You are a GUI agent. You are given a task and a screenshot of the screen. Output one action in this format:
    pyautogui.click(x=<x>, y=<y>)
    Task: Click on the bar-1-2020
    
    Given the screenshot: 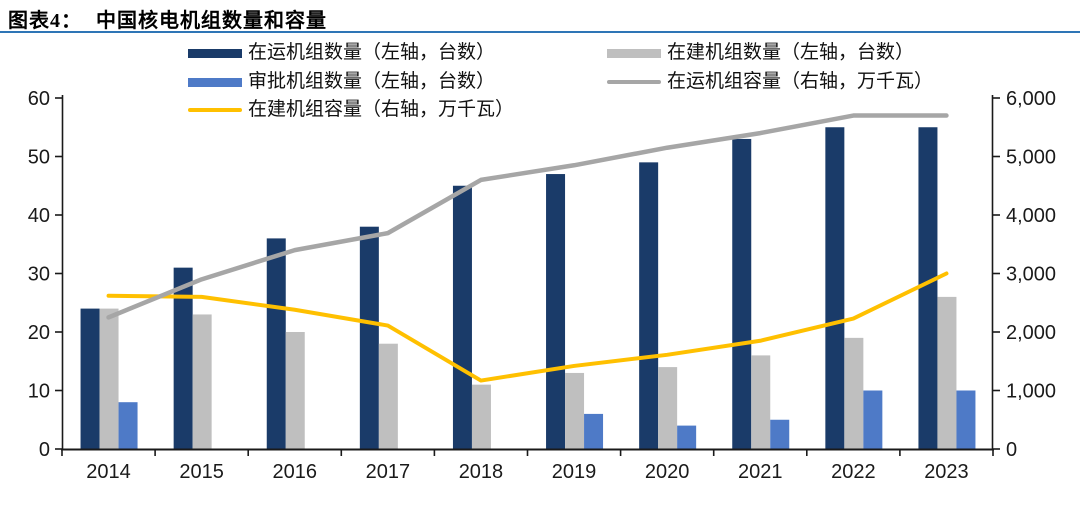 What is the action you would take?
    pyautogui.click(x=668, y=408)
    